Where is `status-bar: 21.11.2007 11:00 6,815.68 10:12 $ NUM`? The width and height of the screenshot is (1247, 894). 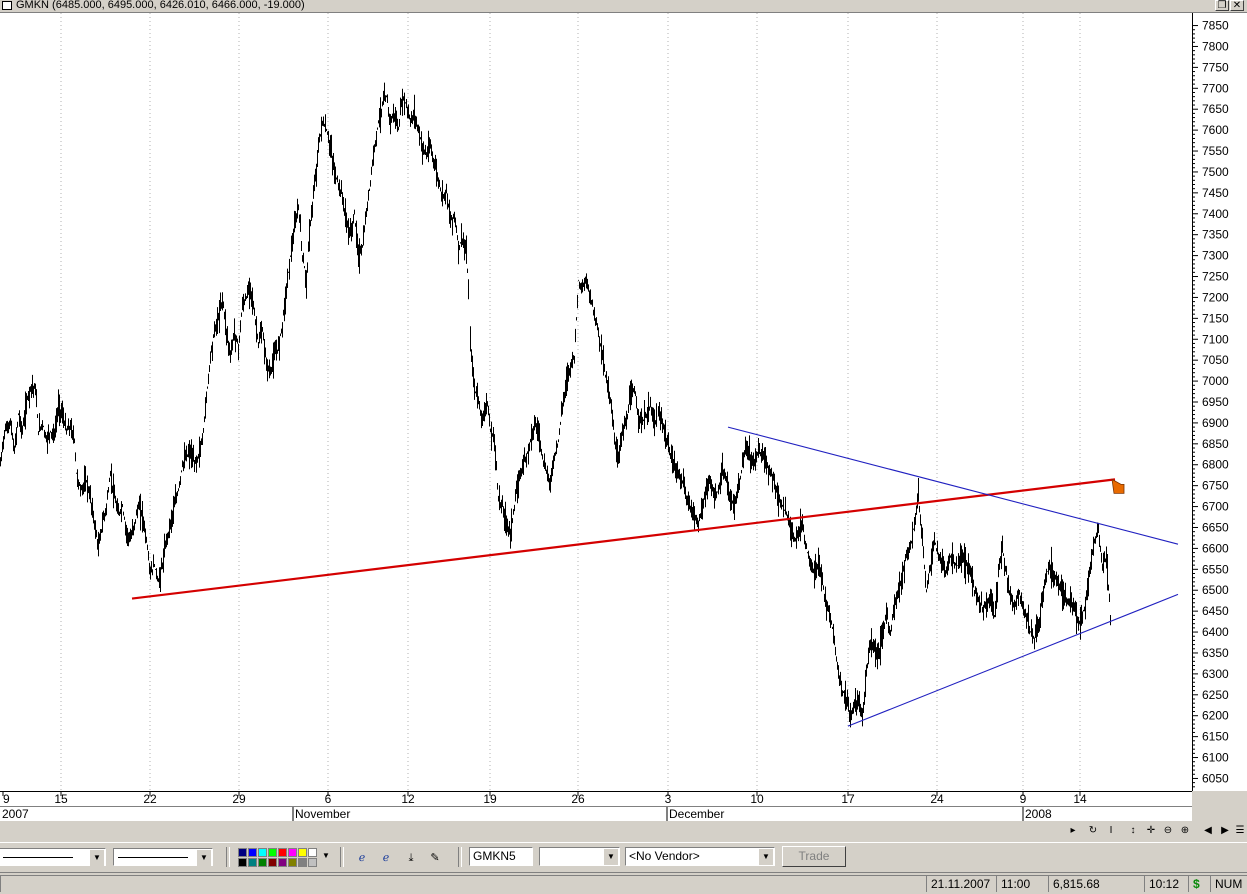 status-bar: 21.11.2007 11:00 6,815.68 10:12 $ NUM is located at coordinates (623, 883).